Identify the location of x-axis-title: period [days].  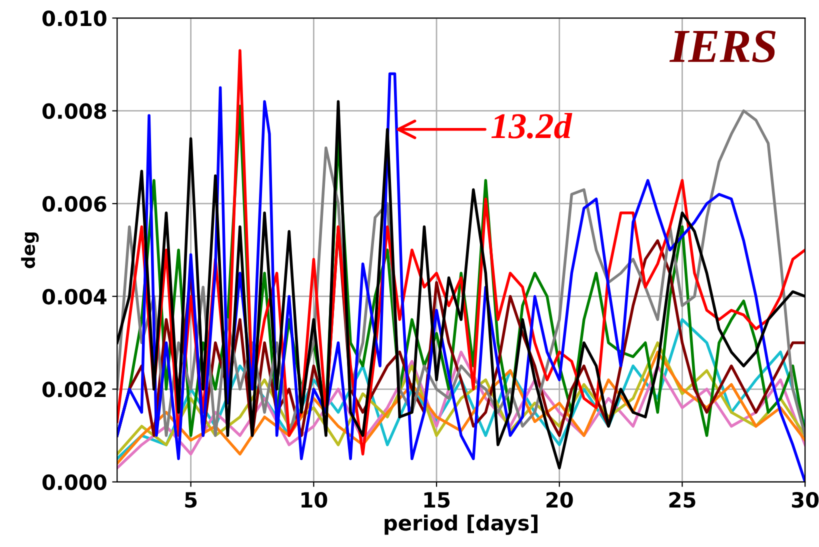
(461, 524).